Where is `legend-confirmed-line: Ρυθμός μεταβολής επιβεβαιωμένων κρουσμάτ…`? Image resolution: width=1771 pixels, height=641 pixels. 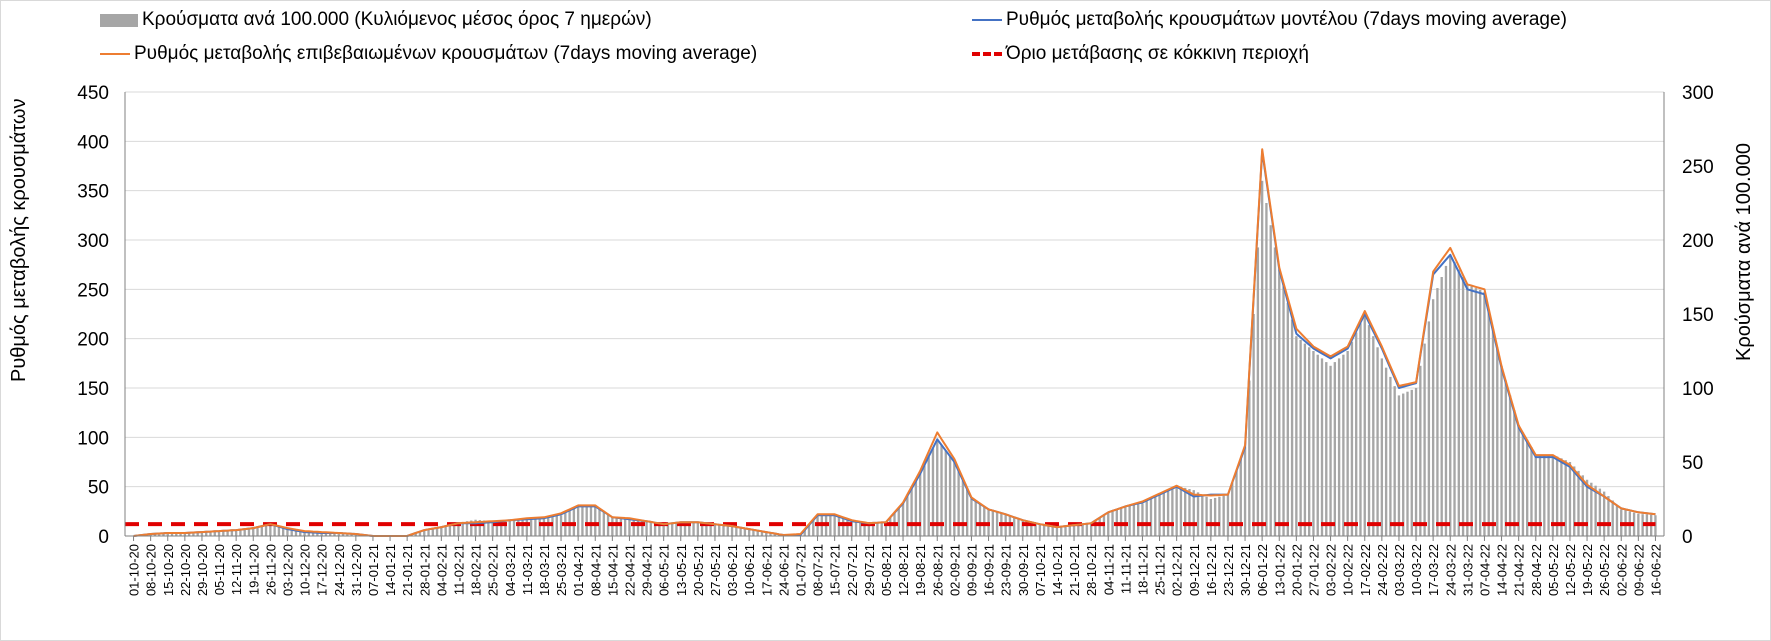 legend-confirmed-line: Ρυθμός μεταβολής επιβεβαιωμένων κρουσμάτ… is located at coordinates (428, 54).